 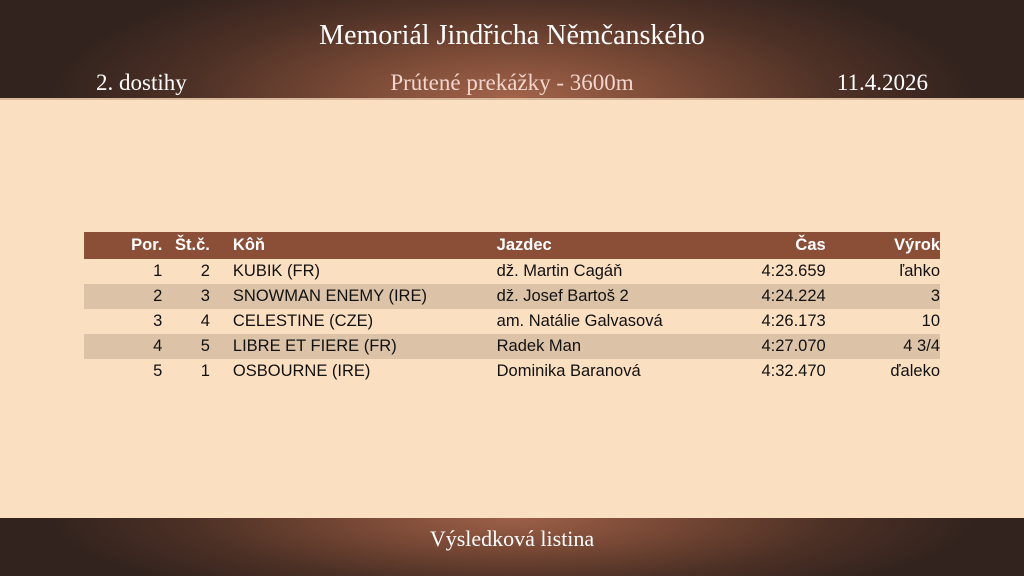 What do you see at coordinates (205, 371) in the screenshot?
I see `cell-start-number: 1` at bounding box center [205, 371].